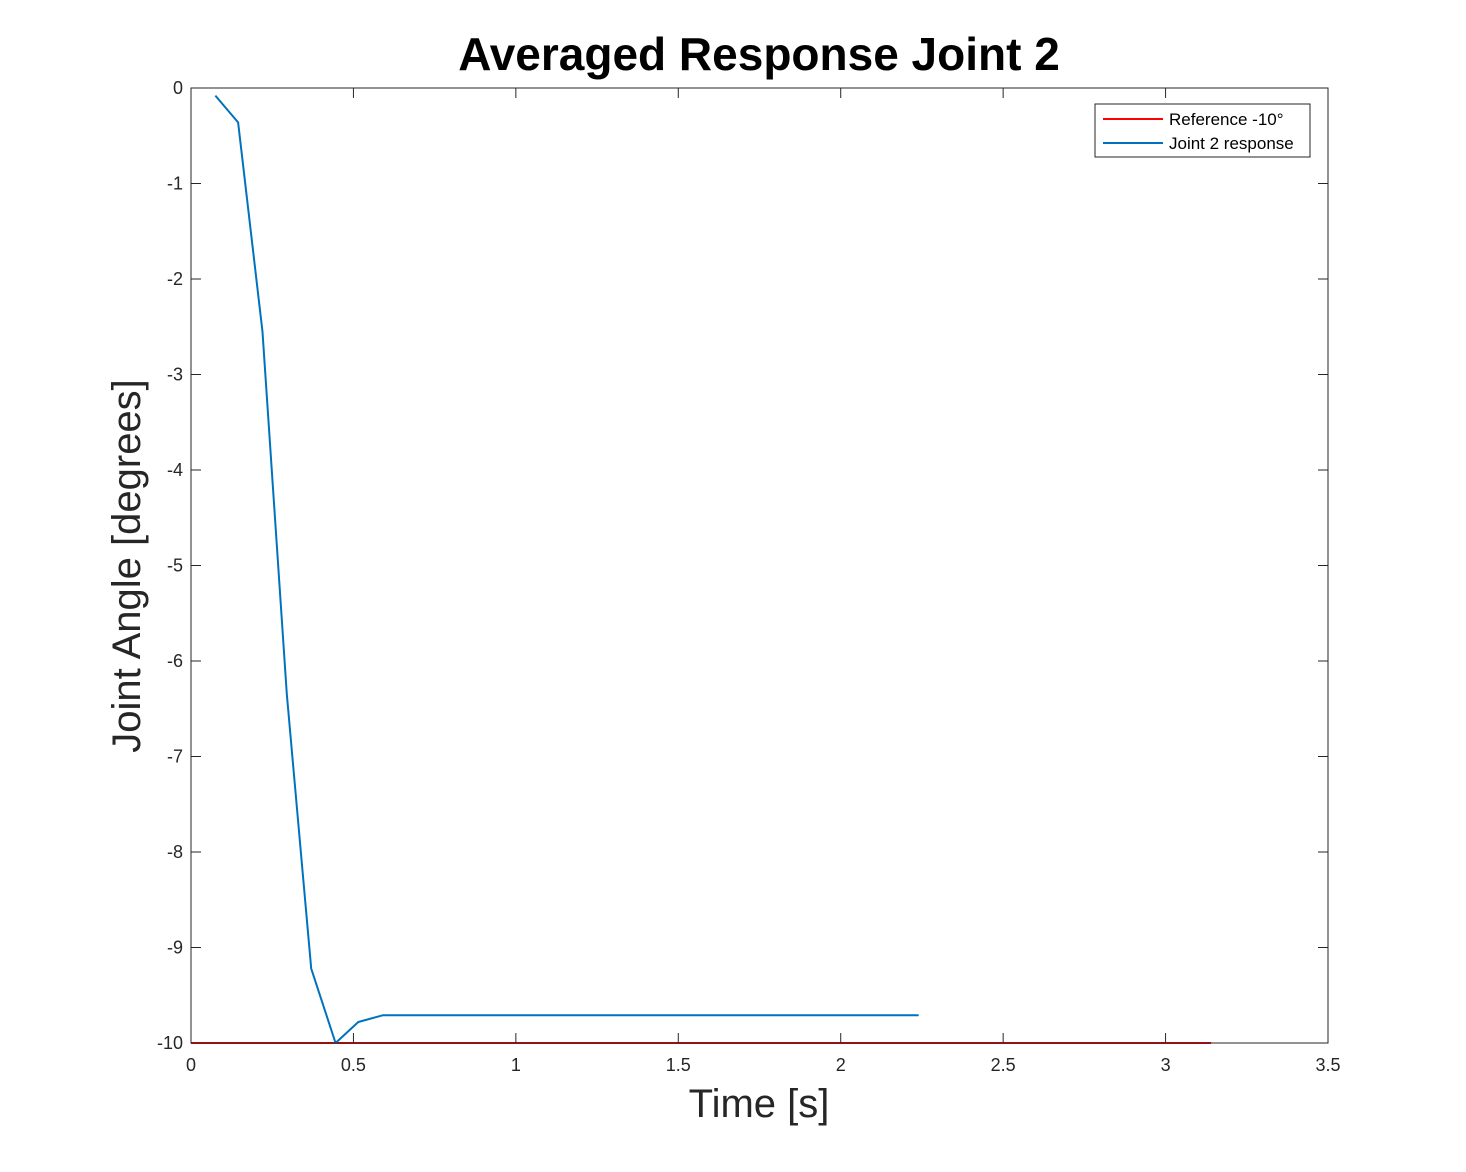 Image resolution: width=1466 pixels, height=1172 pixels. Describe the element at coordinates (175, 470) in the screenshot. I see `y-tick-label: -4` at that location.